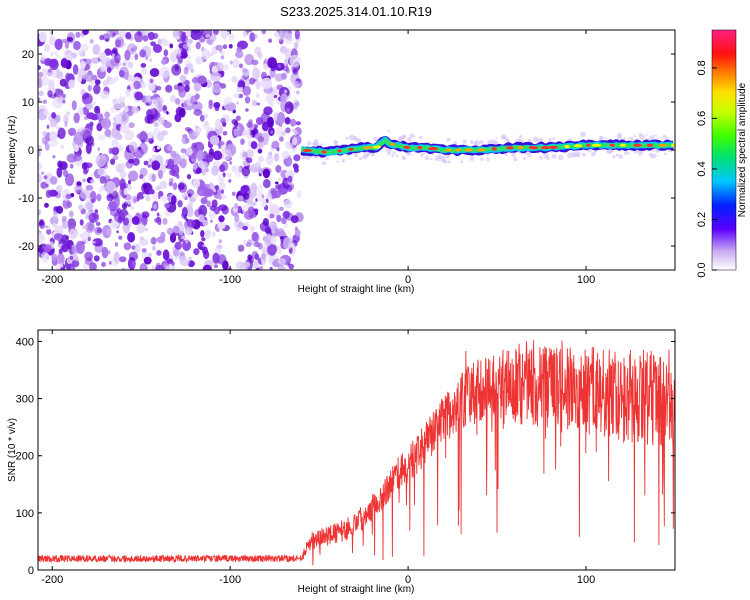 Image resolution: width=750 pixels, height=600 pixels. Describe the element at coordinates (31, 571) in the screenshot. I see `y-tick-label: 0` at that location.